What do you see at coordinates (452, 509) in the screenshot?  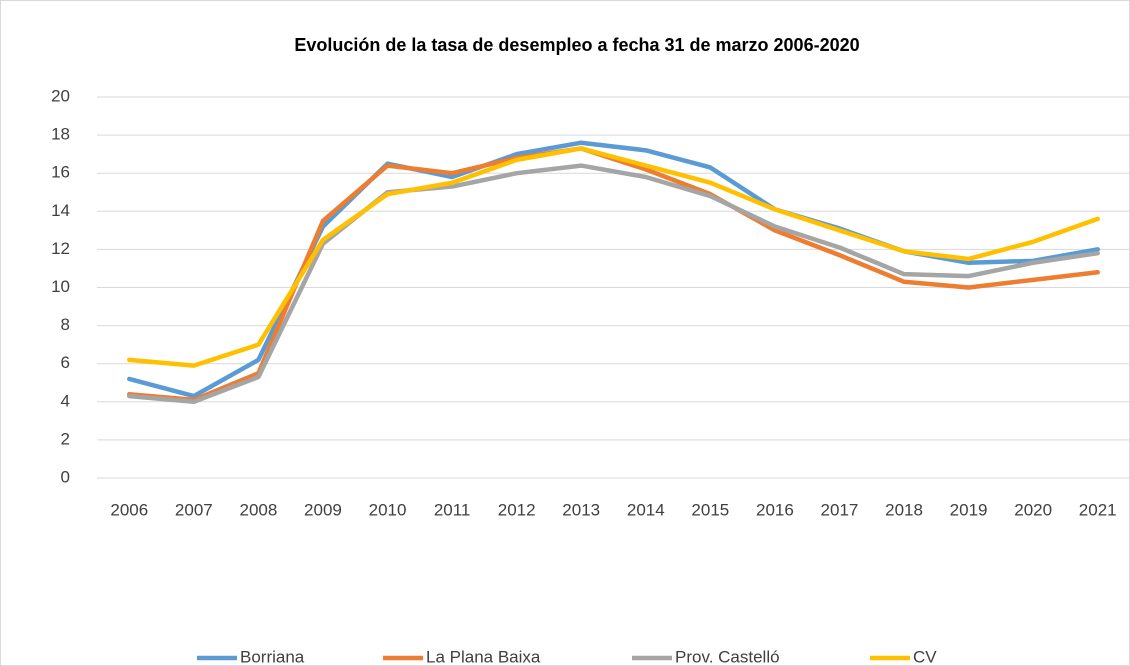 I see `x-tick-label: 2011` at bounding box center [452, 509].